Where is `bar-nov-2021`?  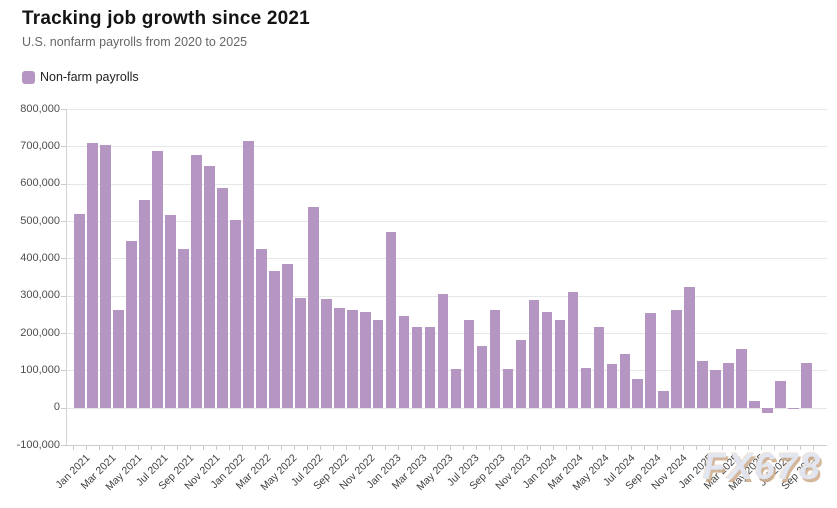 bar-nov-2021 is located at coordinates (209, 287).